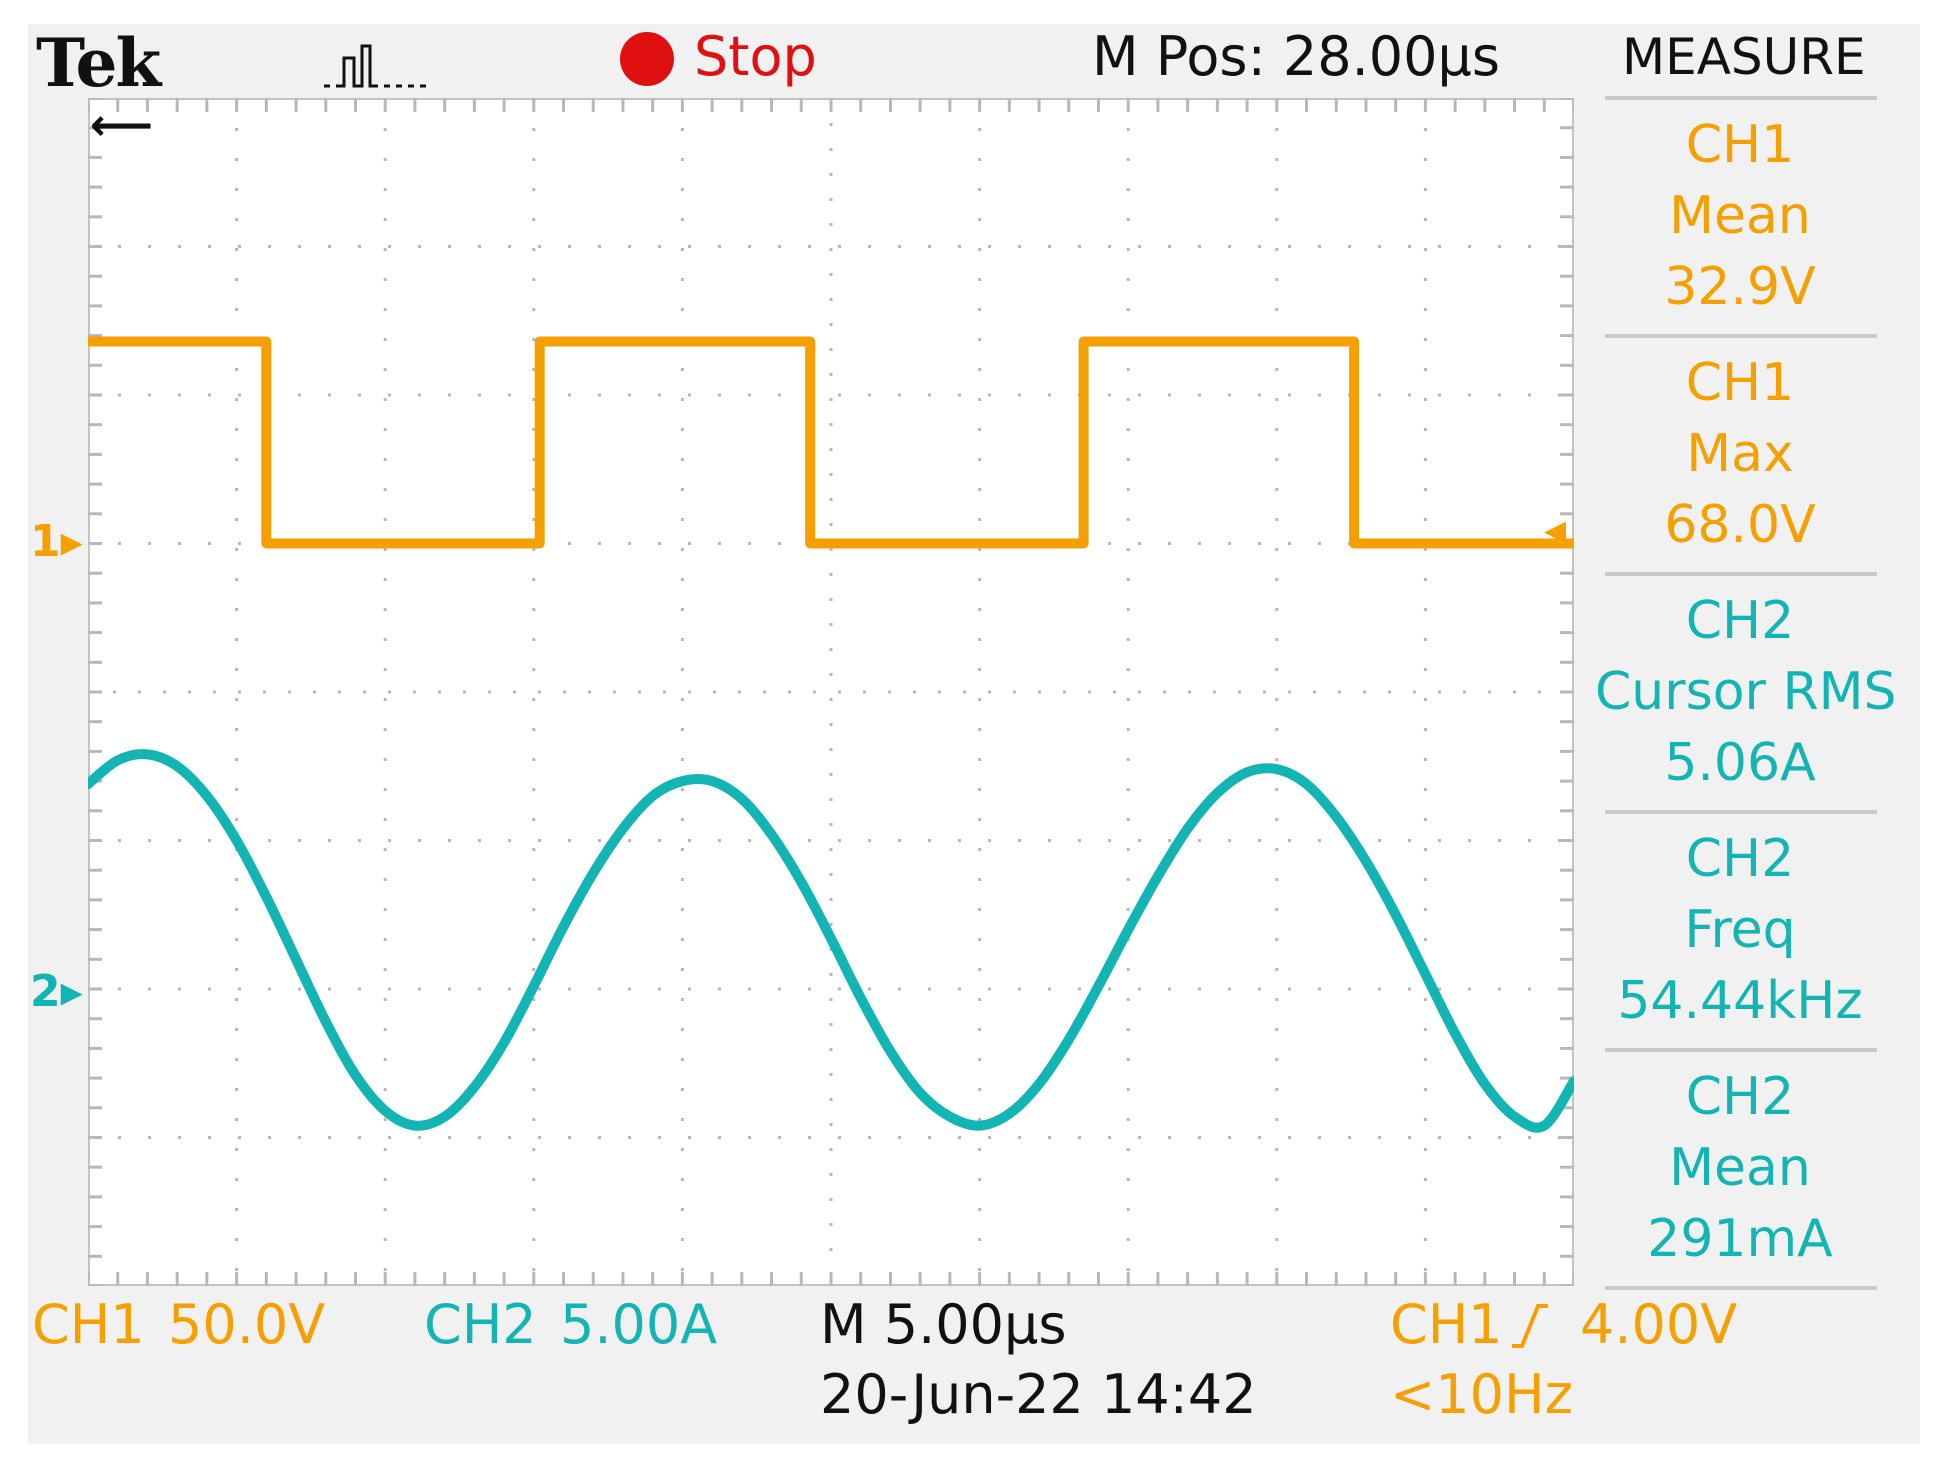 The height and width of the screenshot is (1465, 1942). I want to click on ch1-ground-marker: 1▸, so click(56, 541).